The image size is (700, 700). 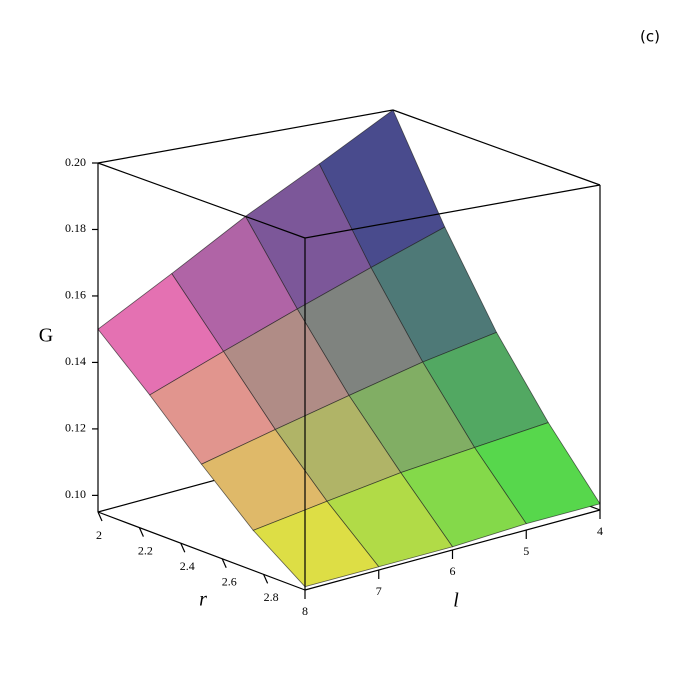 I want to click on x-axis-label: r, so click(x=203, y=600).